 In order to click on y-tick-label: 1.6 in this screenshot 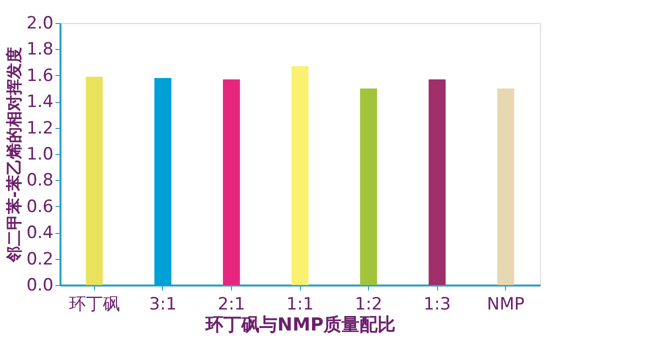, I will do `click(40, 76)`.